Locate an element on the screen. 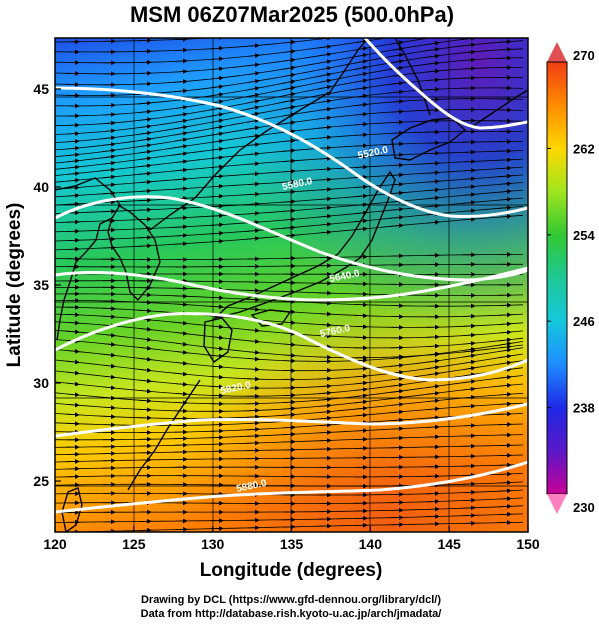 This screenshot has height=625, width=599. colorbar-ticks: 230 238 246 254 262 270 is located at coordinates (571, 281).